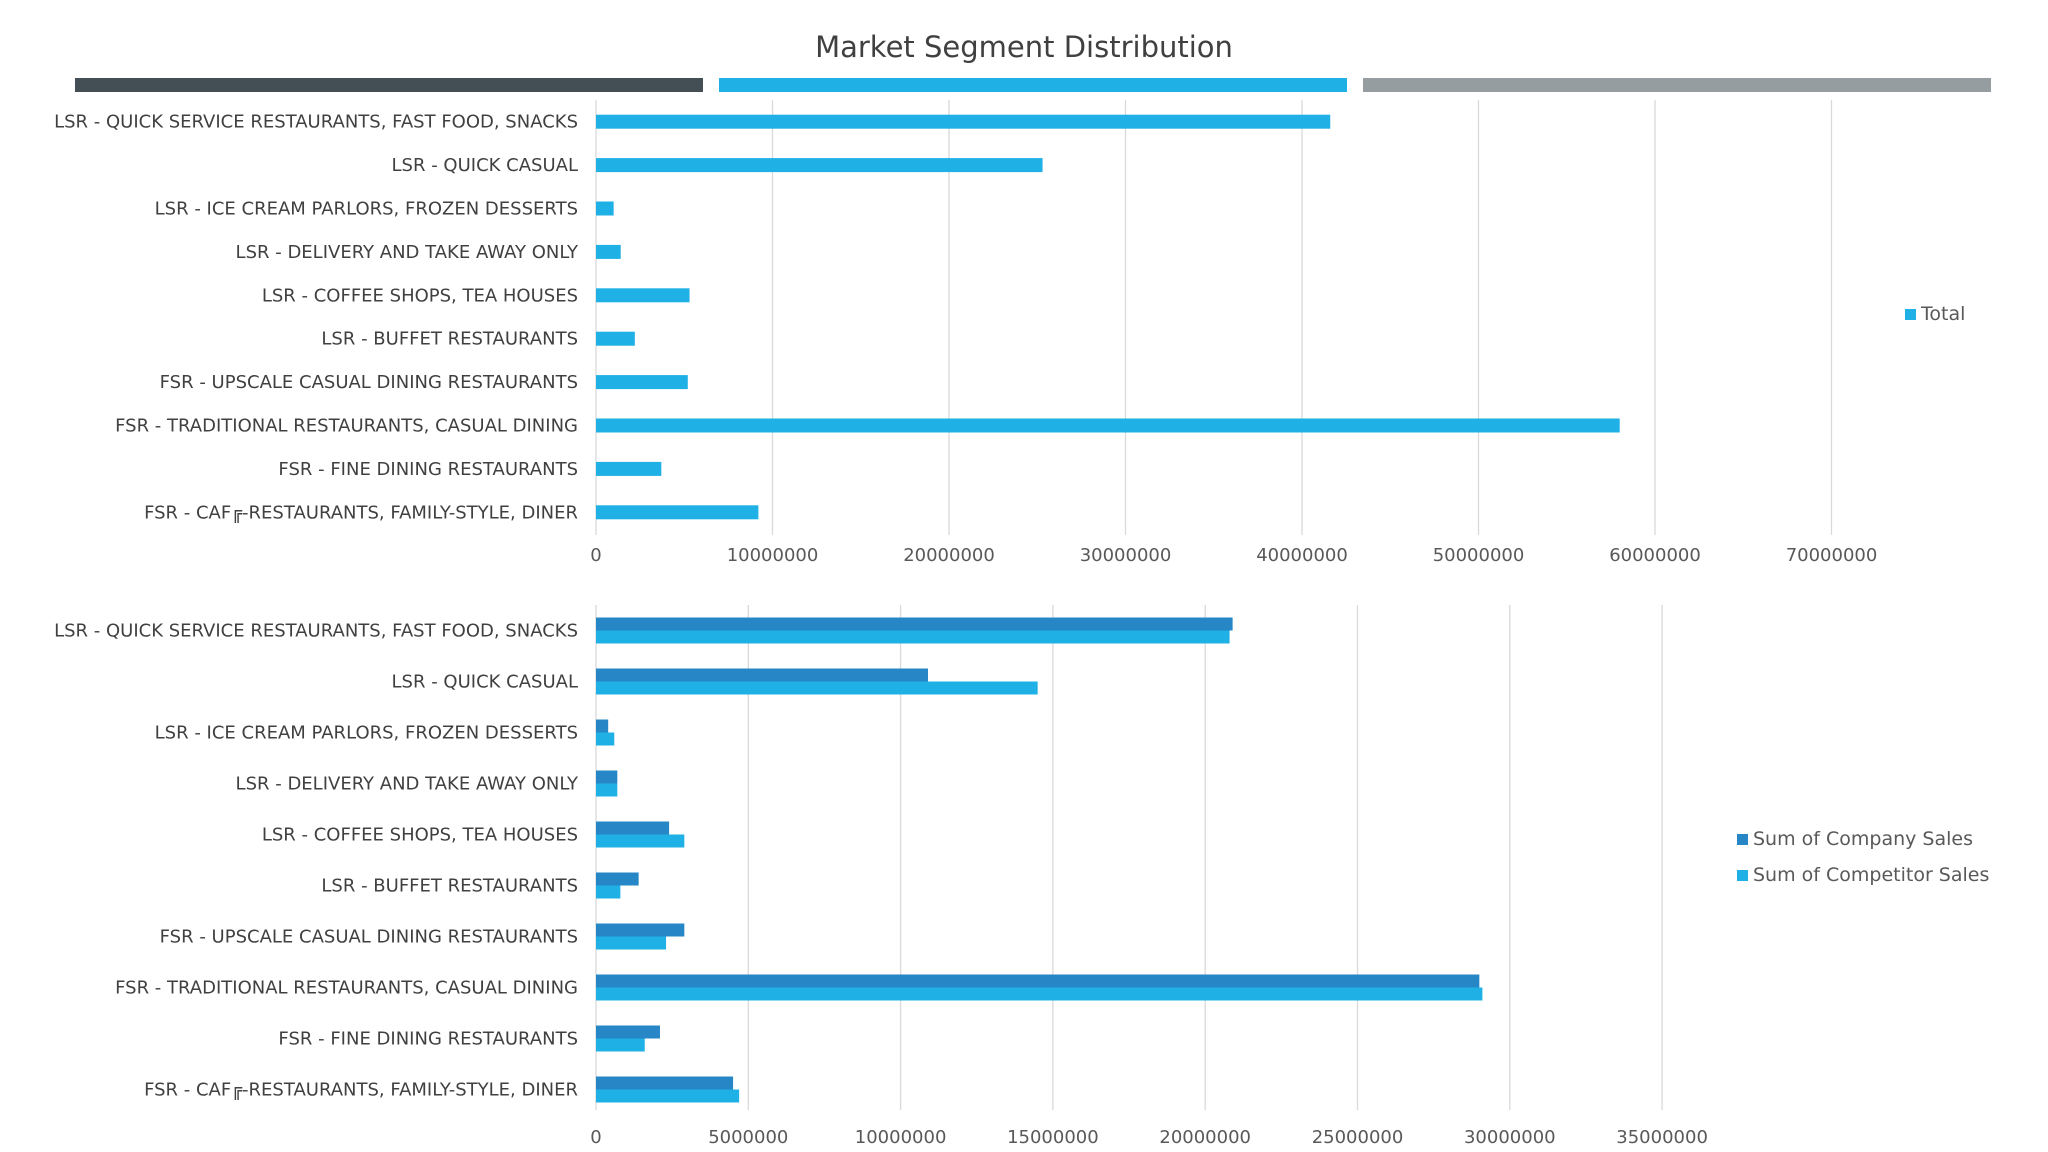  What do you see at coordinates (1655, 555) in the screenshot?
I see `top-x-tick-label: 60000000` at bounding box center [1655, 555].